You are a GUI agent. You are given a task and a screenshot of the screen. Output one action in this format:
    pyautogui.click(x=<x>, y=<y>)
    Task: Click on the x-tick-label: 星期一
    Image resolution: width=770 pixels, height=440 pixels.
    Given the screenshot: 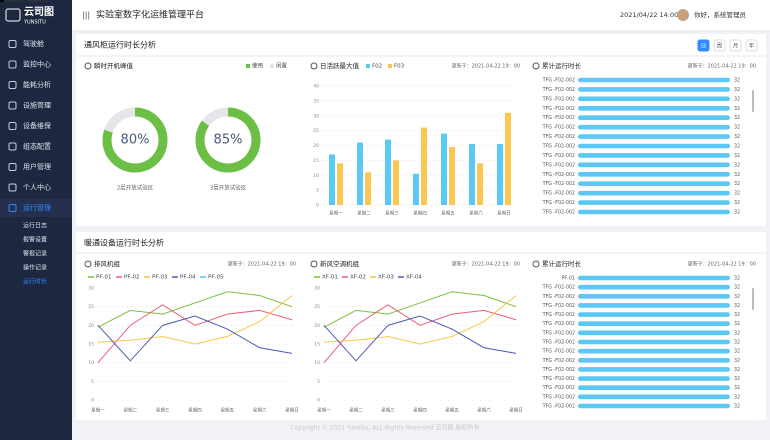 What is the action you would take?
    pyautogui.click(x=98, y=411)
    